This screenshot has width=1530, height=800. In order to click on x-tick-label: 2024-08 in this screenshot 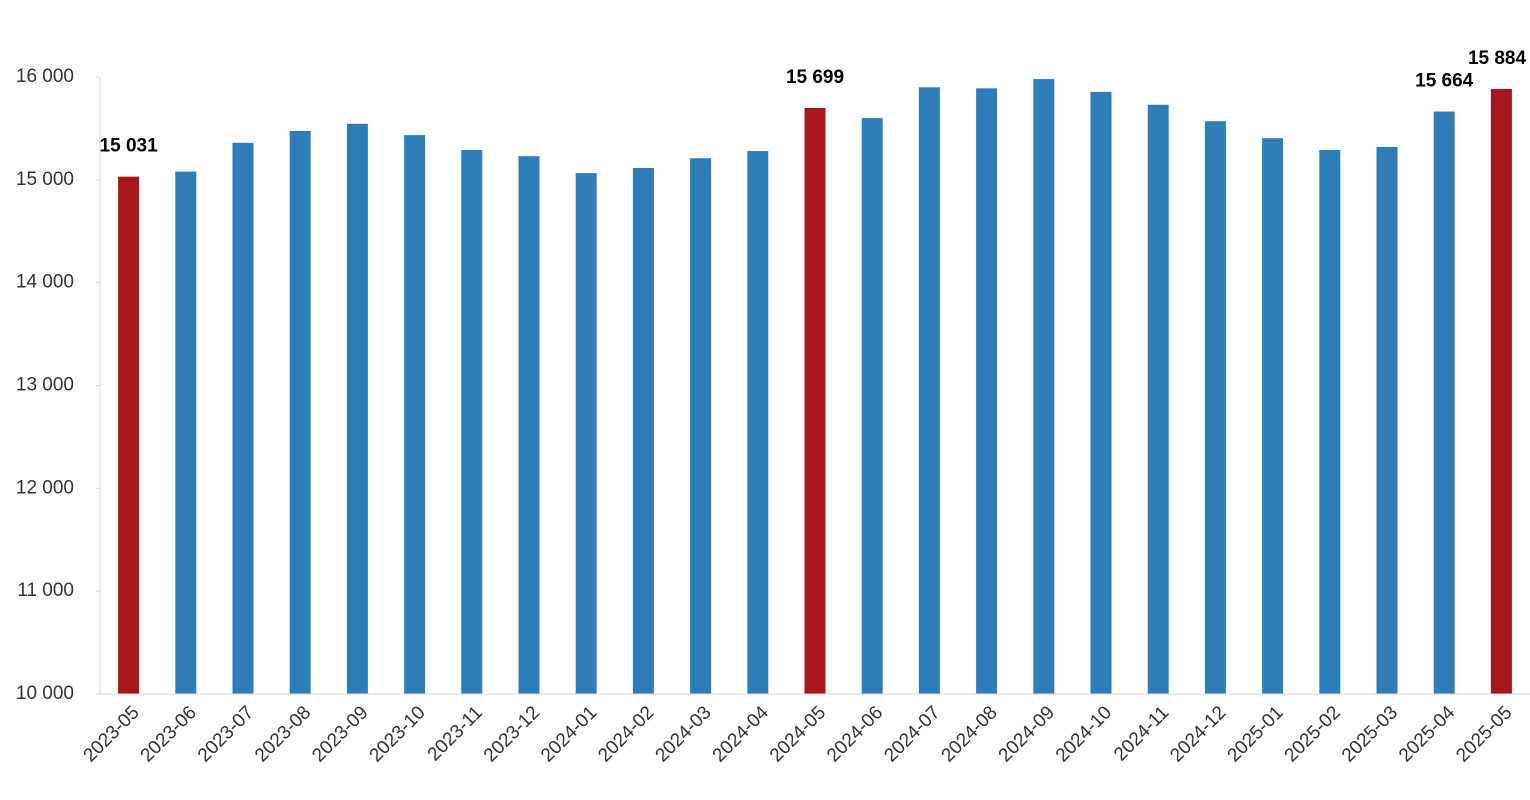, I will do `click(970, 734)`.